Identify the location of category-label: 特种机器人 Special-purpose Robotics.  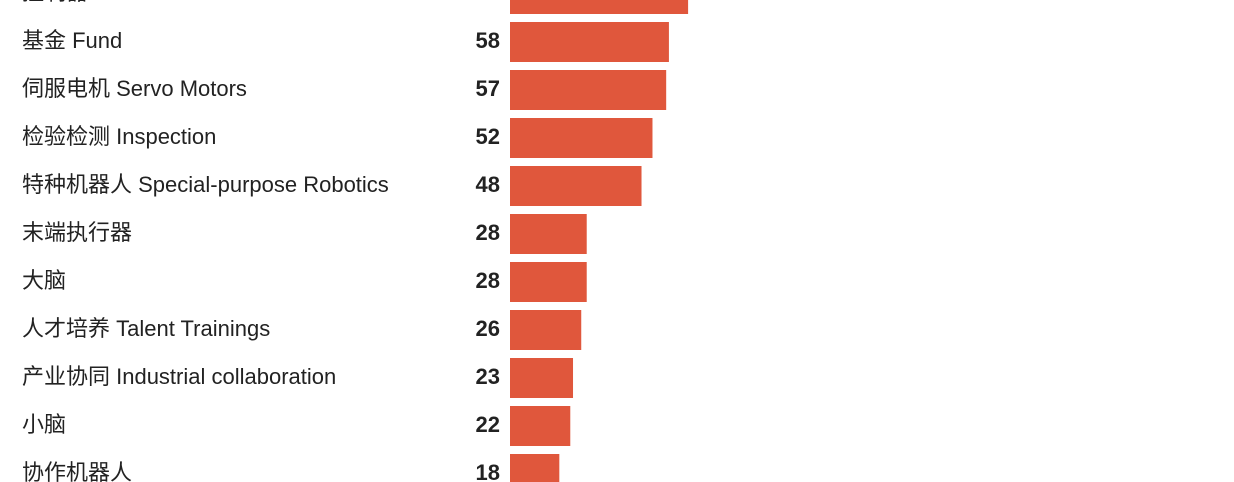
(205, 184).